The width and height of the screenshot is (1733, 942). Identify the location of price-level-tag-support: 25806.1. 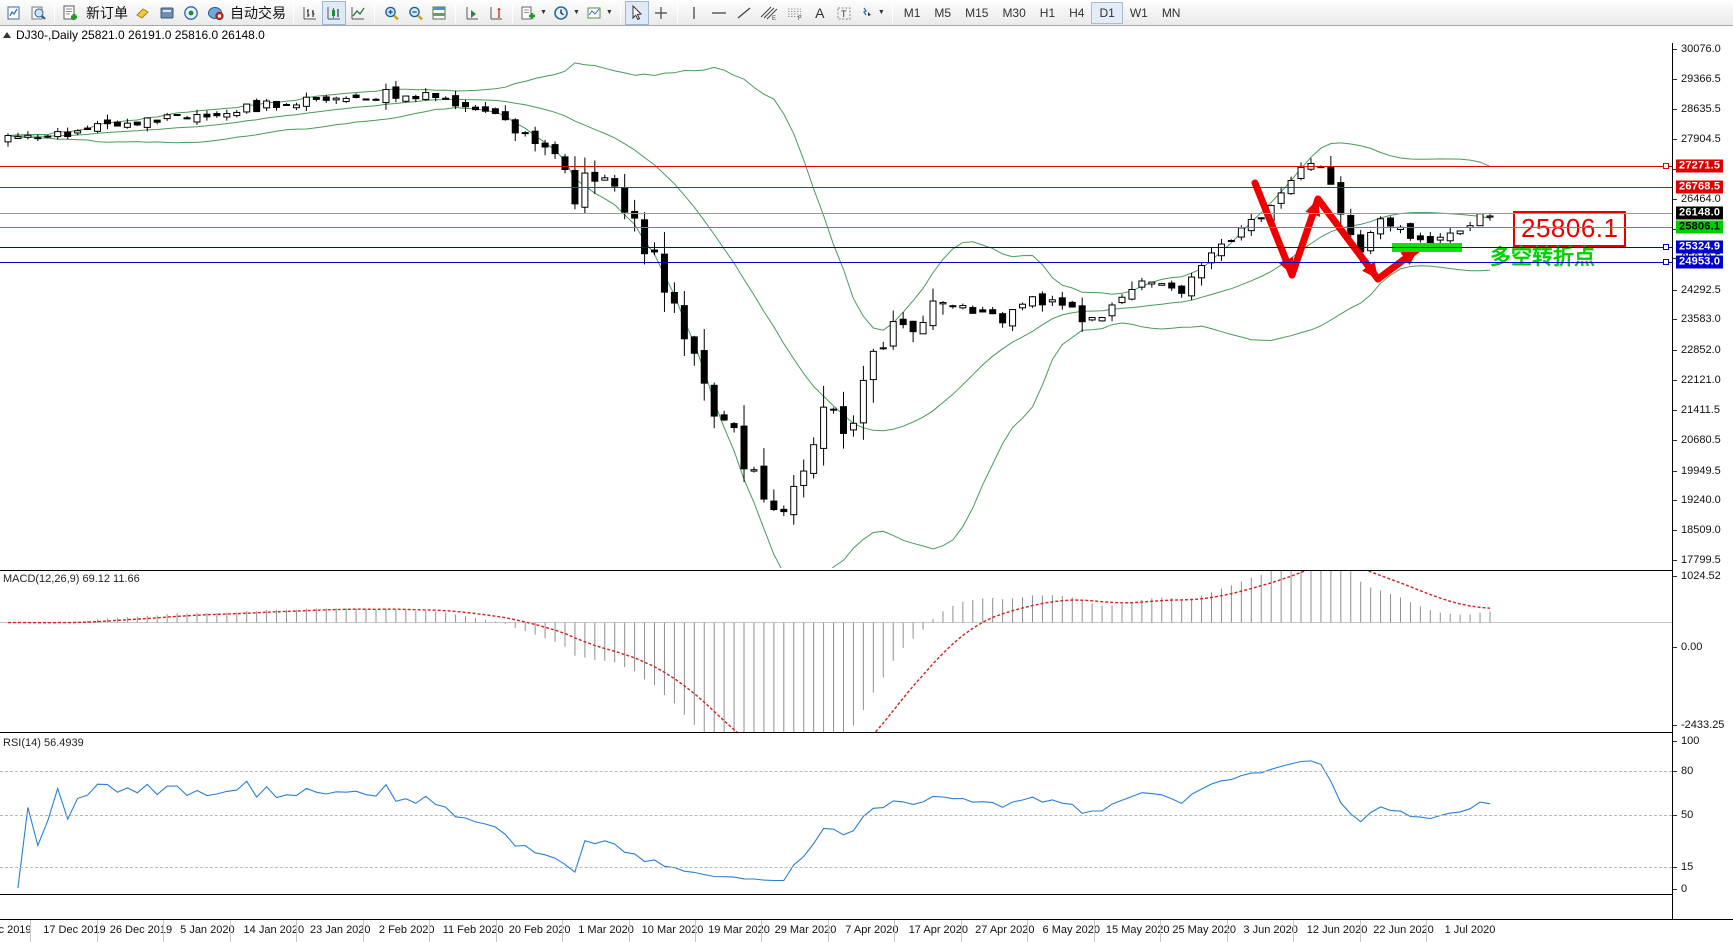
(1700, 227).